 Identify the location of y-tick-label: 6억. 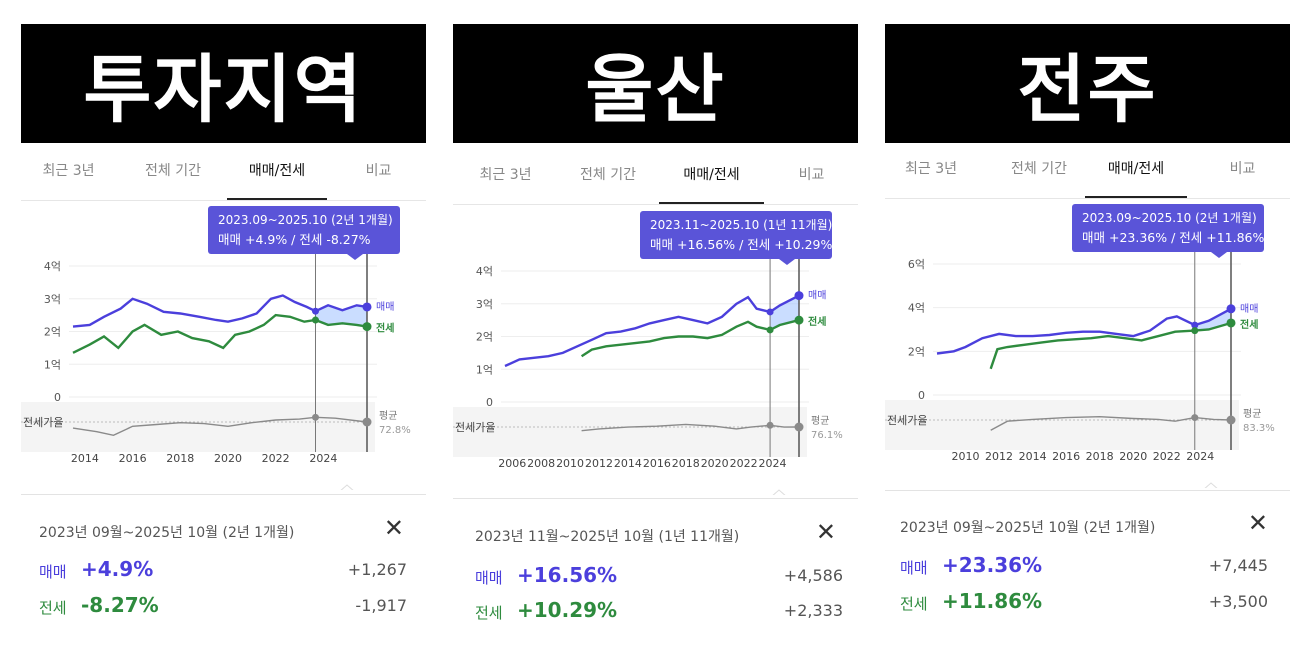
(916, 264).